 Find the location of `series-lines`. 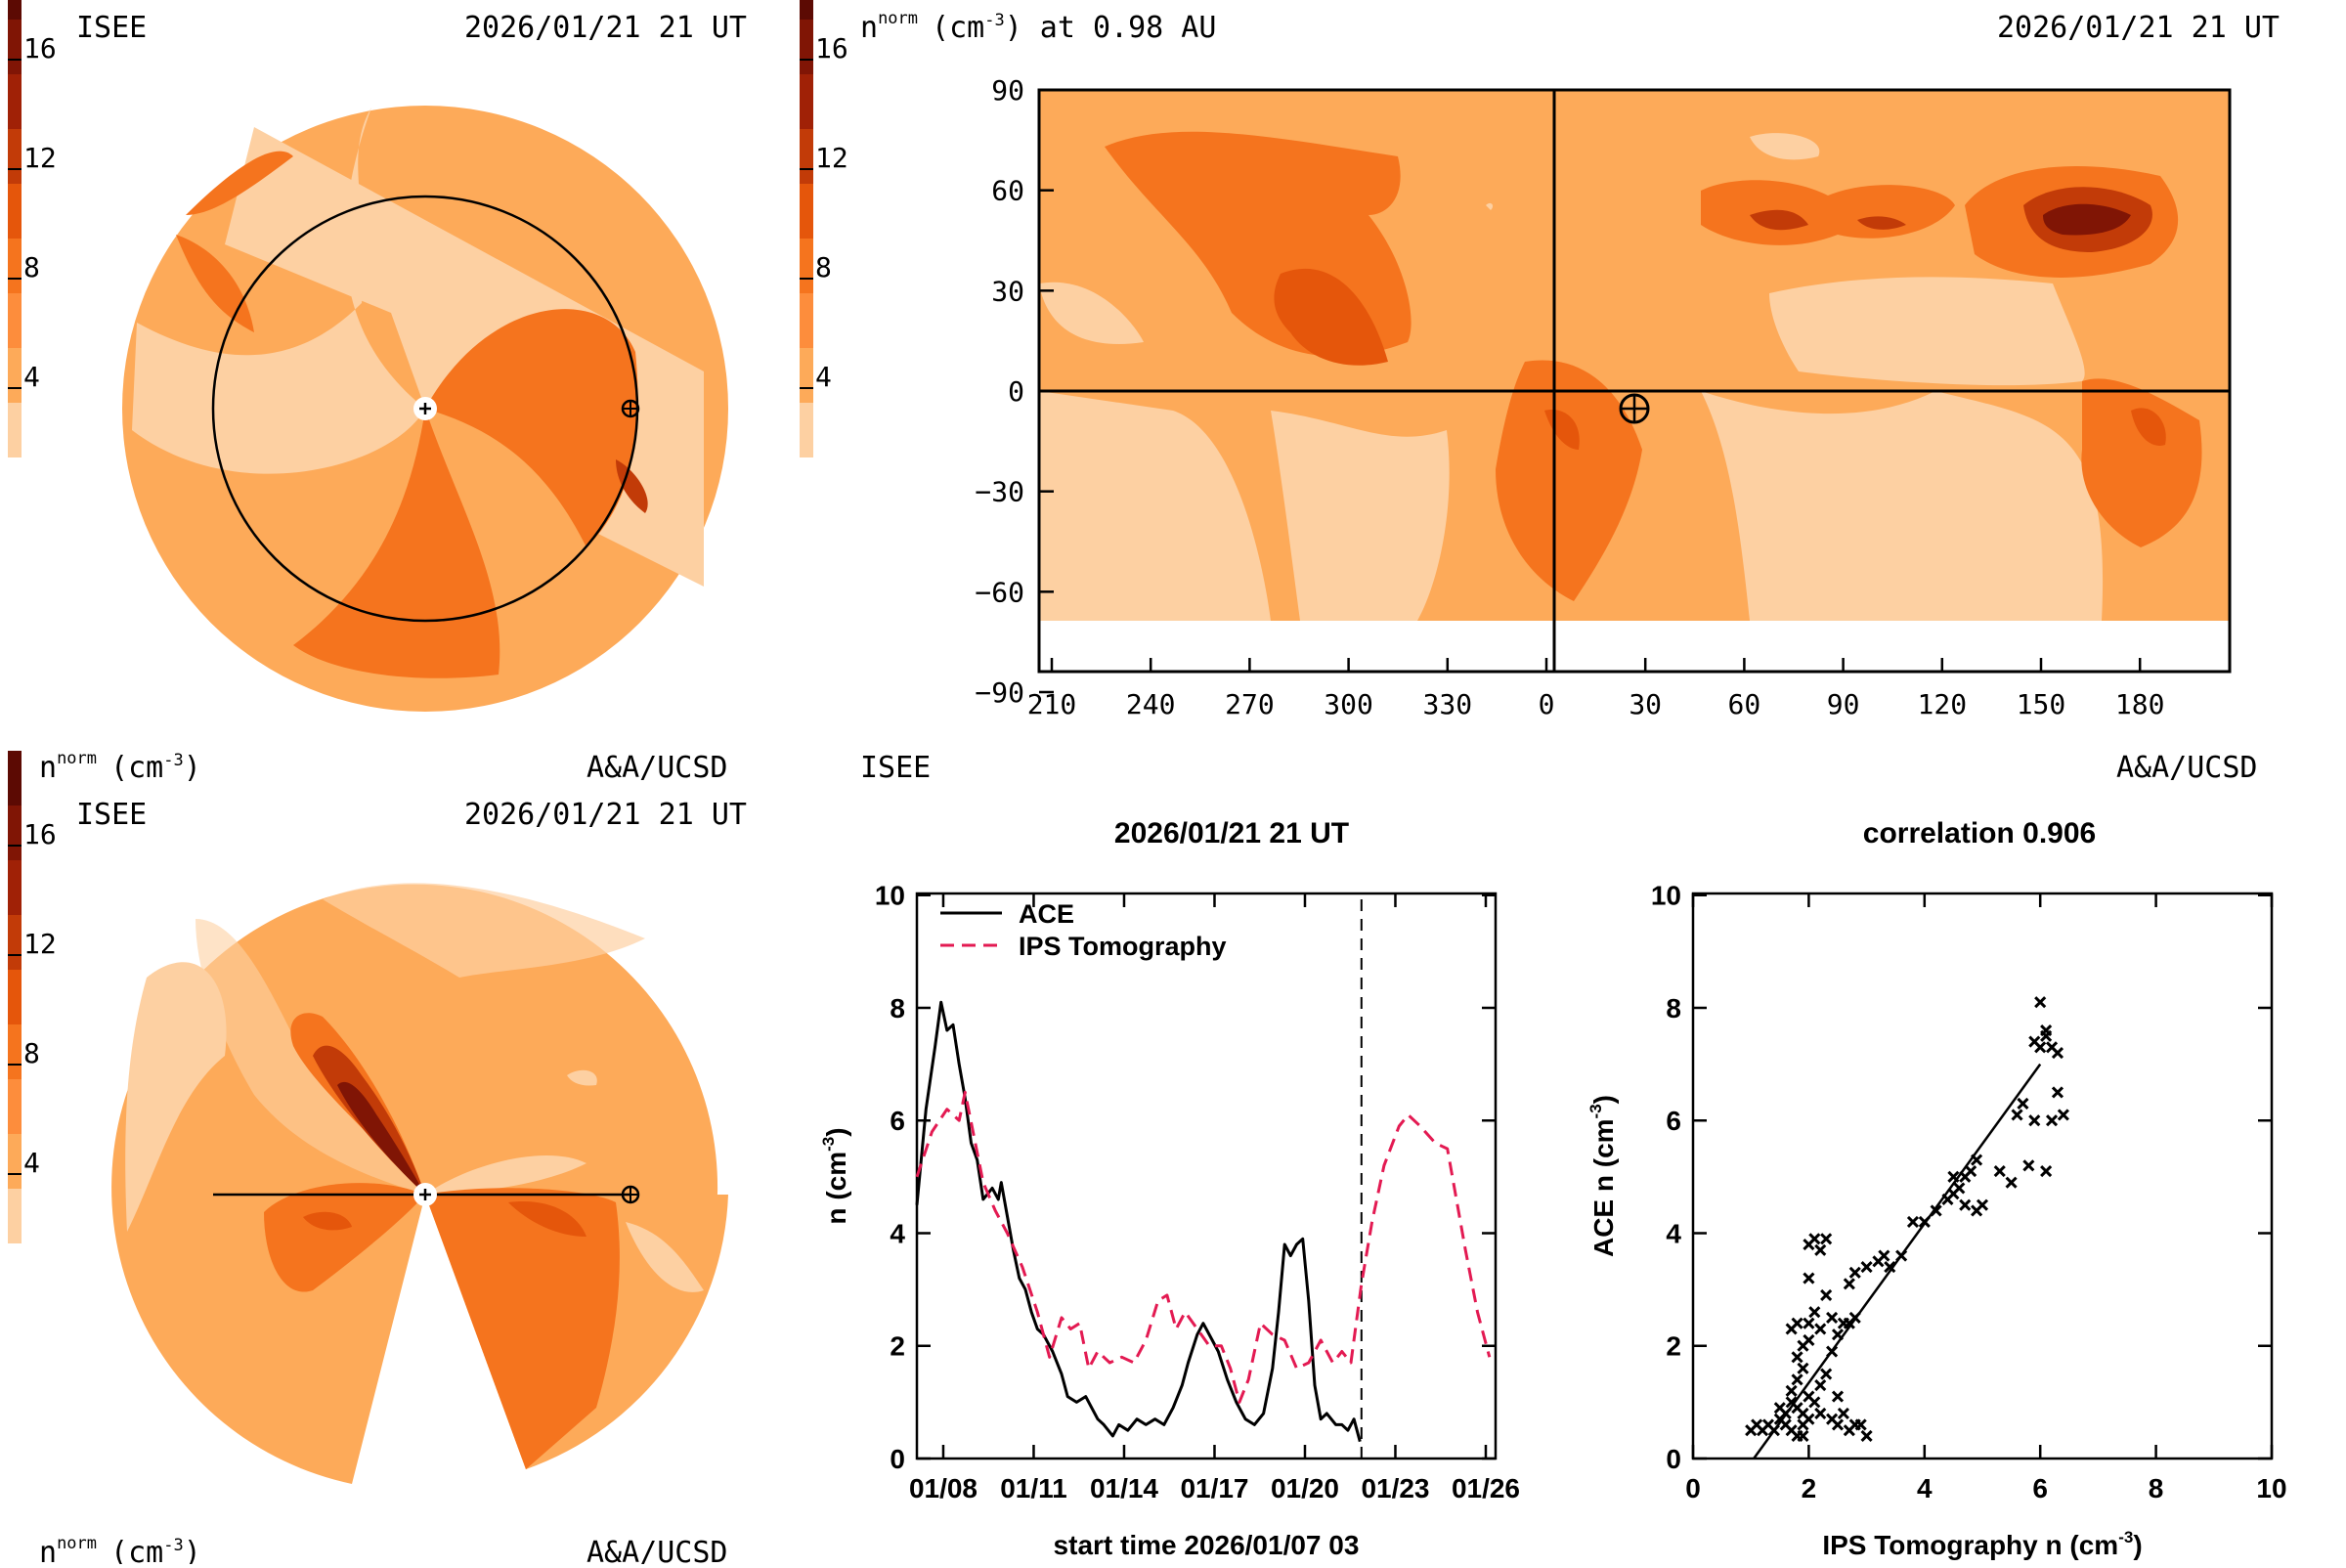

series-lines is located at coordinates (1204, 1221).